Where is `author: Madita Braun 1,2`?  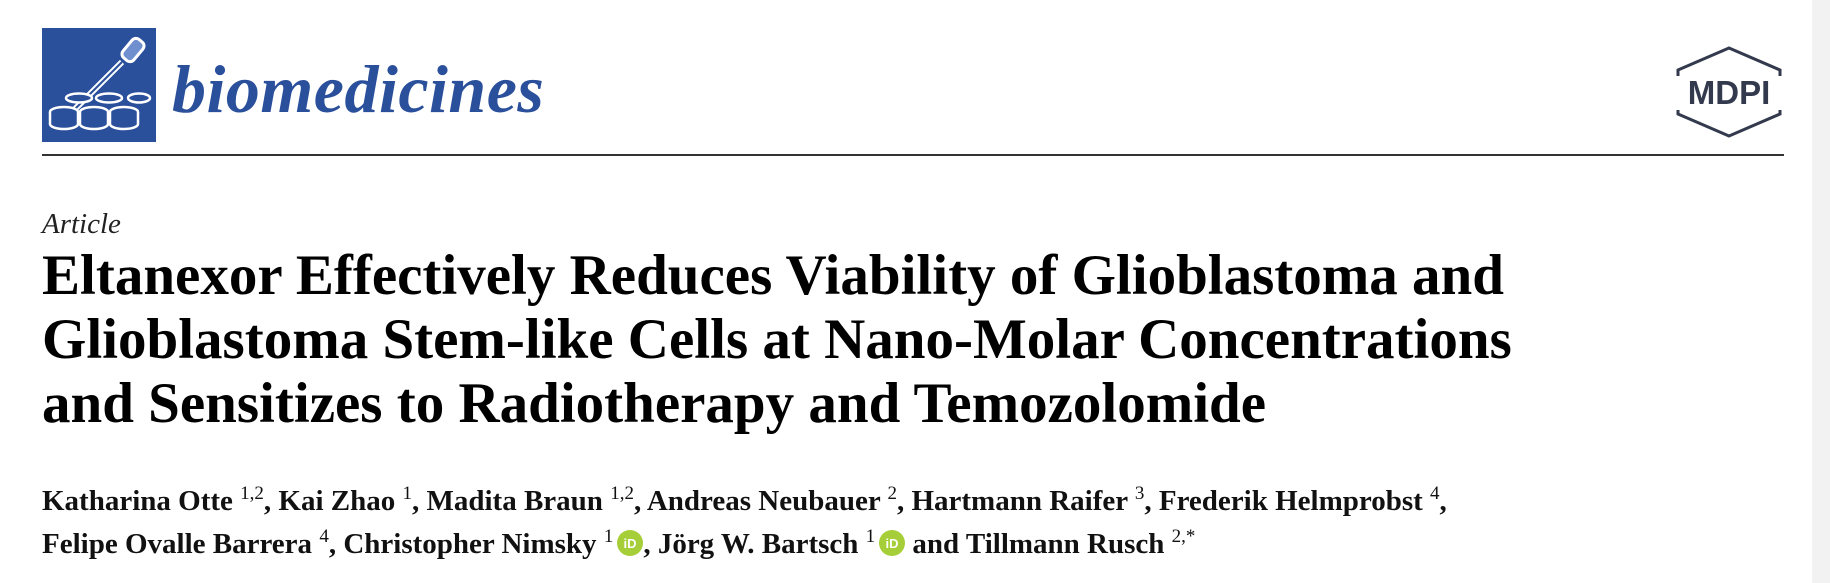
author: Madita Braun 1,2 is located at coordinates (530, 500).